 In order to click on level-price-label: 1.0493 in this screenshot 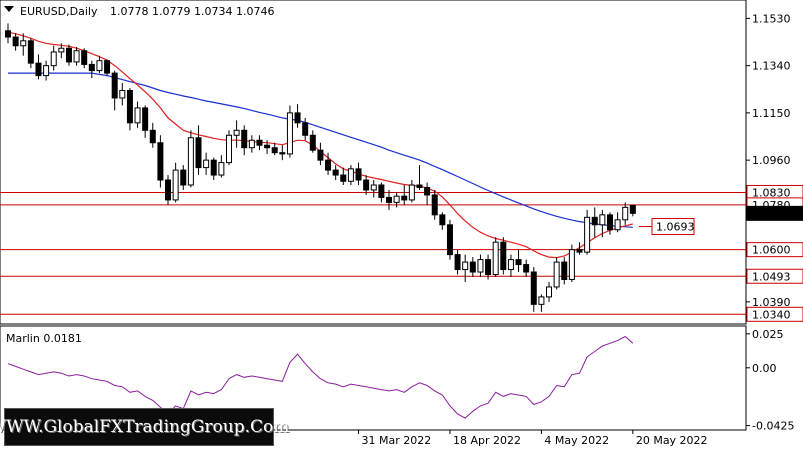, I will do `click(774, 276)`.